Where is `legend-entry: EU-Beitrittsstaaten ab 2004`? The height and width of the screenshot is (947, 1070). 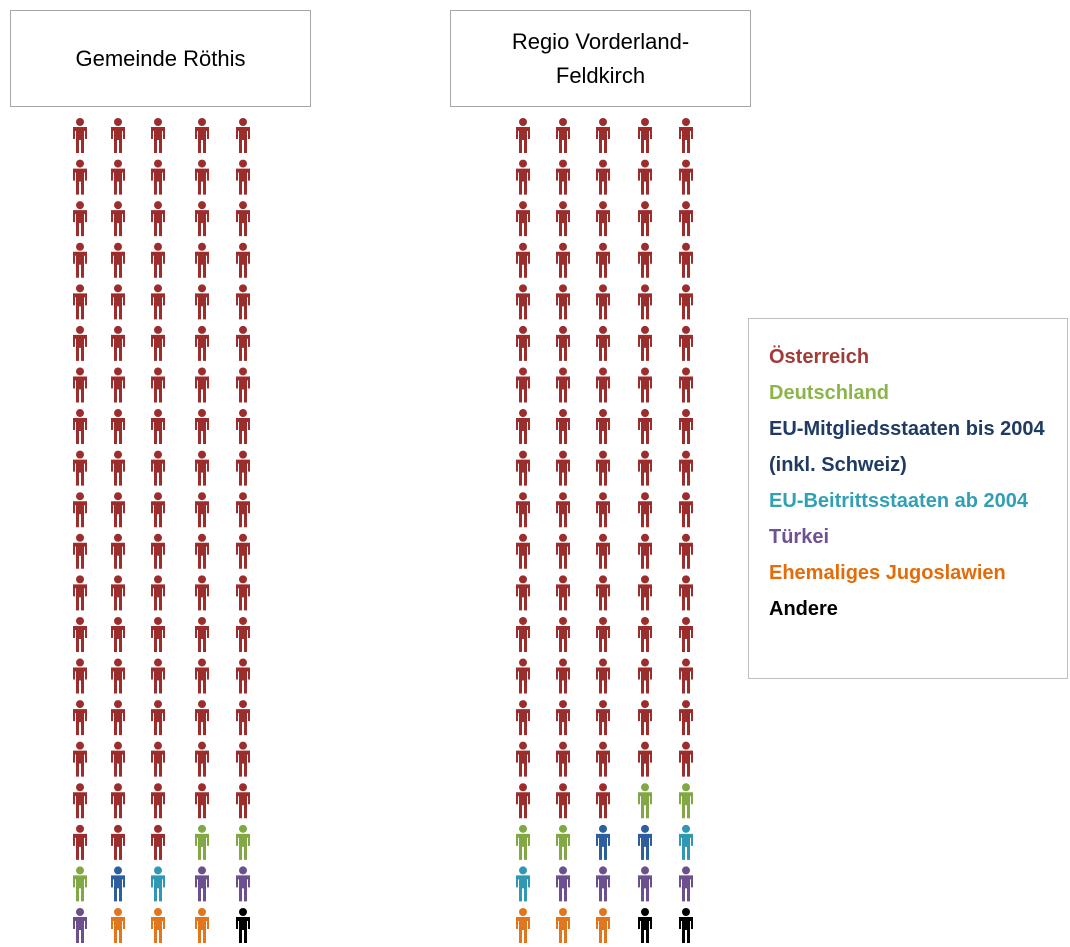 legend-entry: EU-Beitrittsstaaten ab 2004 is located at coordinates (898, 501).